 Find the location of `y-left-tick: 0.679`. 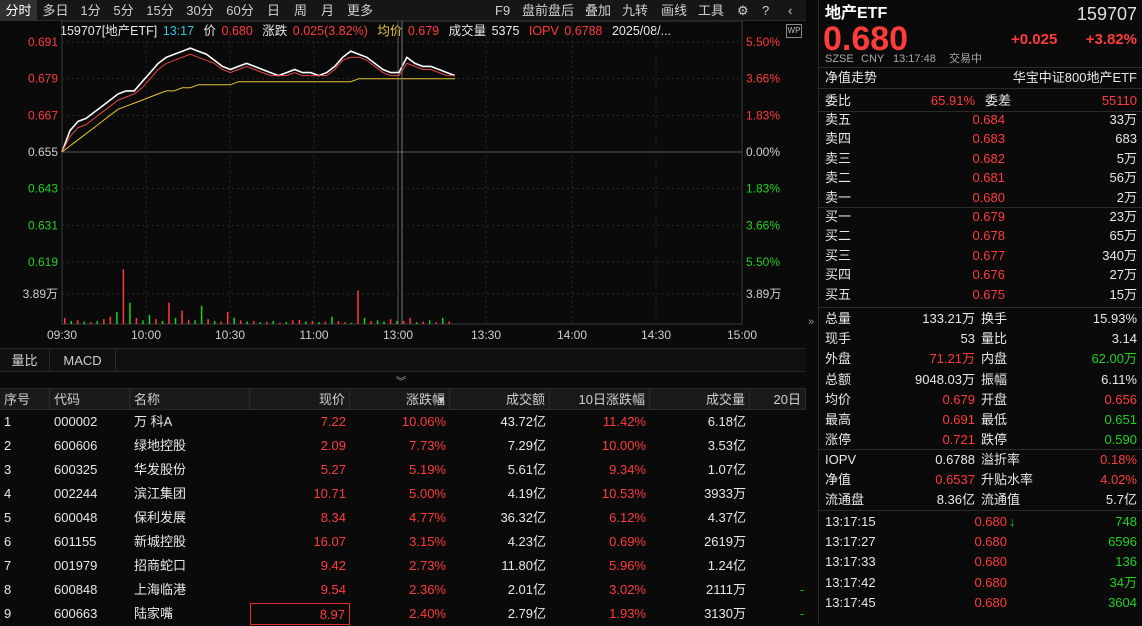

y-left-tick: 0.679 is located at coordinates (43, 79).